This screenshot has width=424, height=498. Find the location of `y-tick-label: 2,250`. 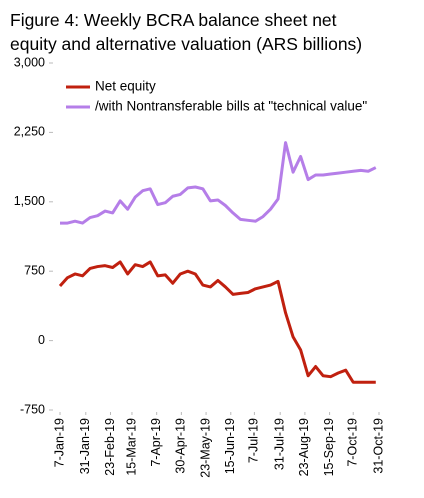

y-tick-label: 2,250 is located at coordinates (29, 132).